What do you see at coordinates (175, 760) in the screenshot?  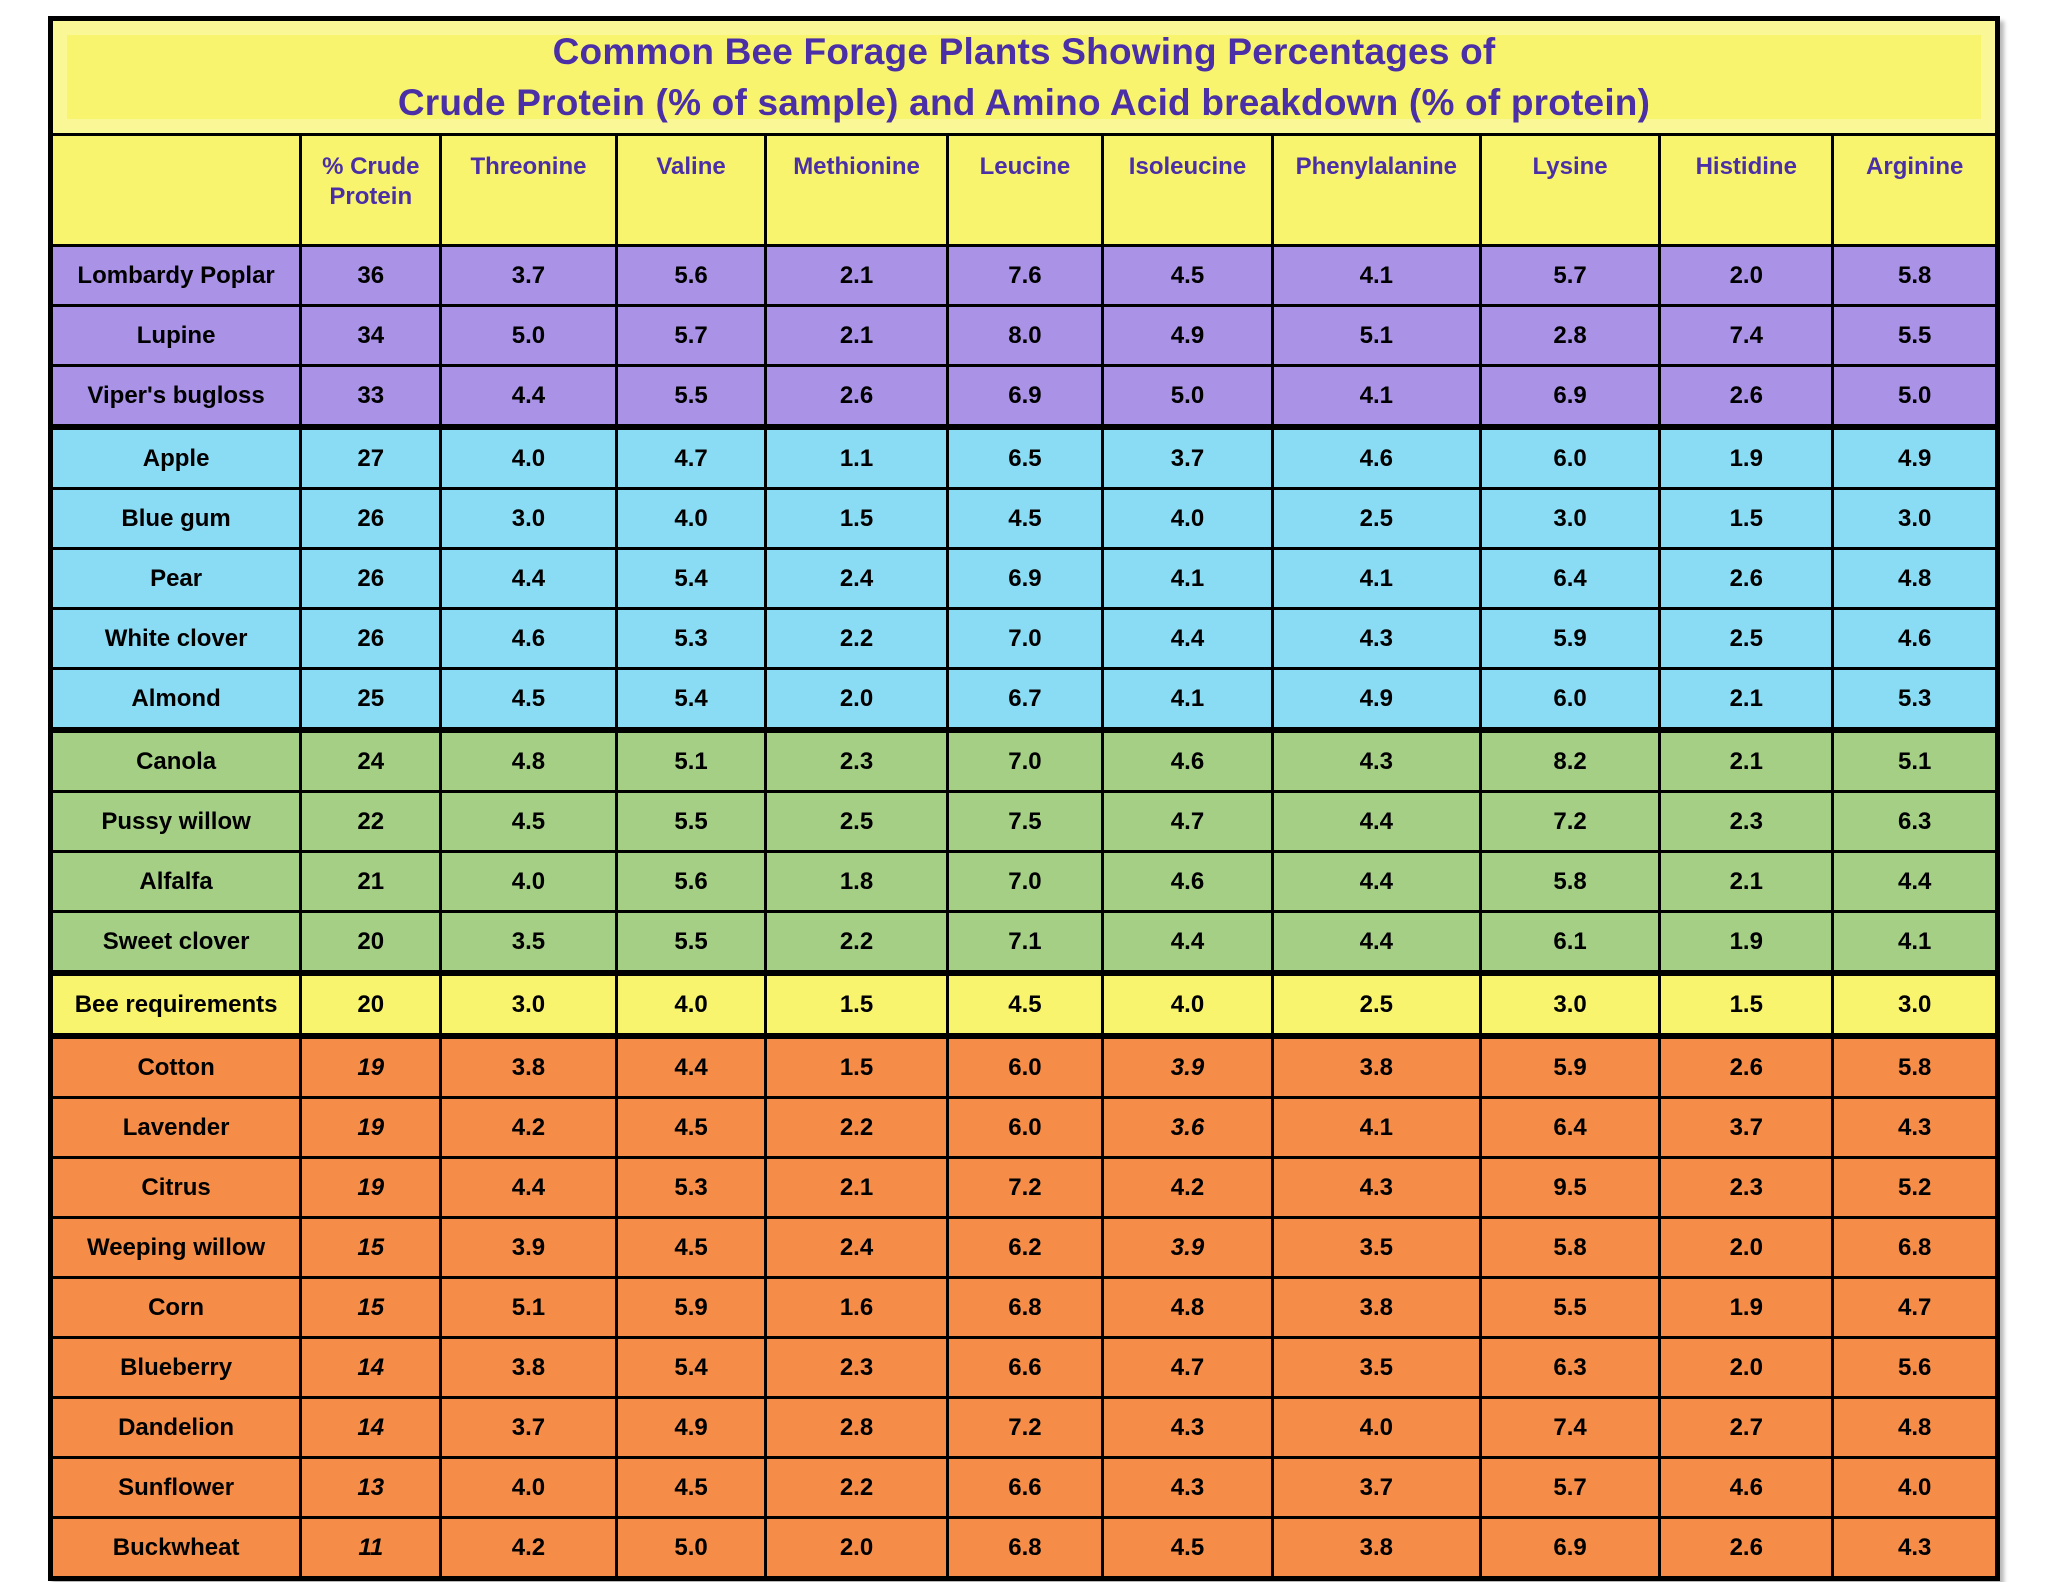 I see `row-label: Canola` at bounding box center [175, 760].